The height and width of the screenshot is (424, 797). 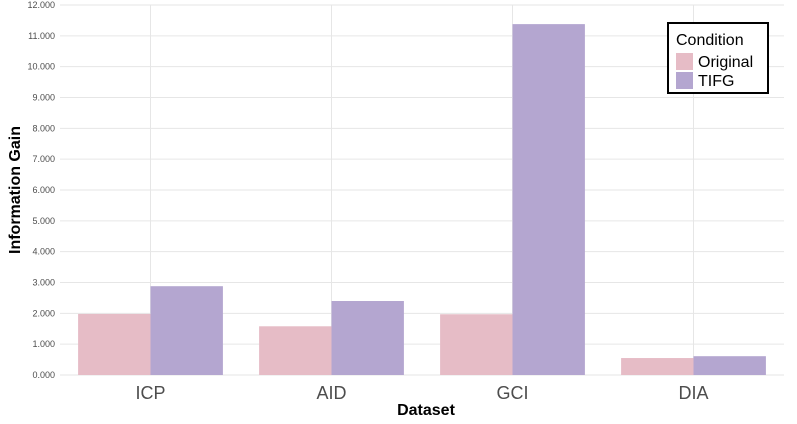 I want to click on legend-items: Original TIFG, so click(x=714, y=71).